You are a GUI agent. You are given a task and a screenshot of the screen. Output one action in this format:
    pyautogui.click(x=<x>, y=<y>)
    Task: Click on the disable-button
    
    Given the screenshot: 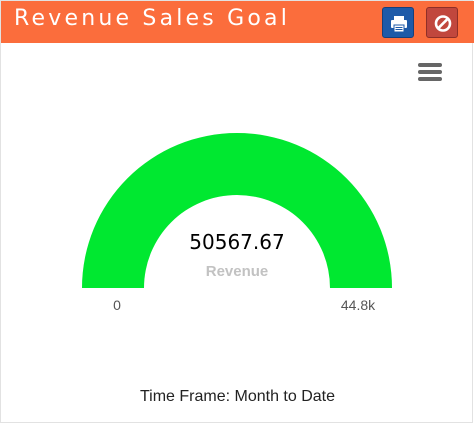 What is the action you would take?
    pyautogui.click(x=442, y=22)
    